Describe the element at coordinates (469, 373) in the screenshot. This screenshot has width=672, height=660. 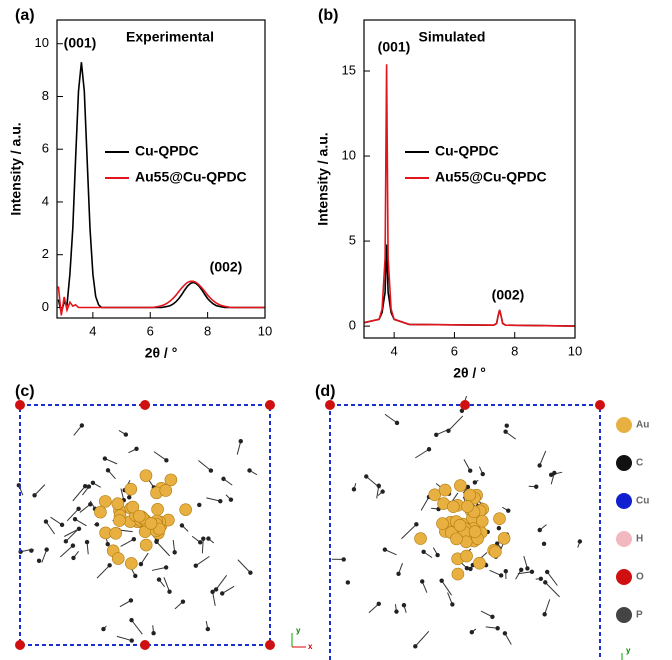
I see `x-axis-label: 2θ / °` at that location.